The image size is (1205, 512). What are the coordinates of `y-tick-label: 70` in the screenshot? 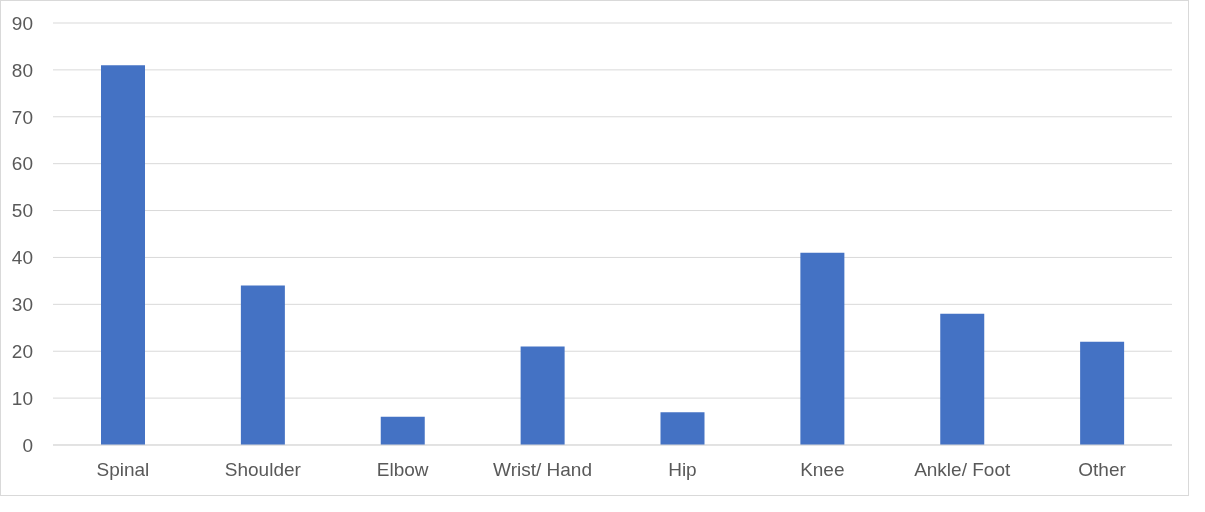 It's located at (22, 117).